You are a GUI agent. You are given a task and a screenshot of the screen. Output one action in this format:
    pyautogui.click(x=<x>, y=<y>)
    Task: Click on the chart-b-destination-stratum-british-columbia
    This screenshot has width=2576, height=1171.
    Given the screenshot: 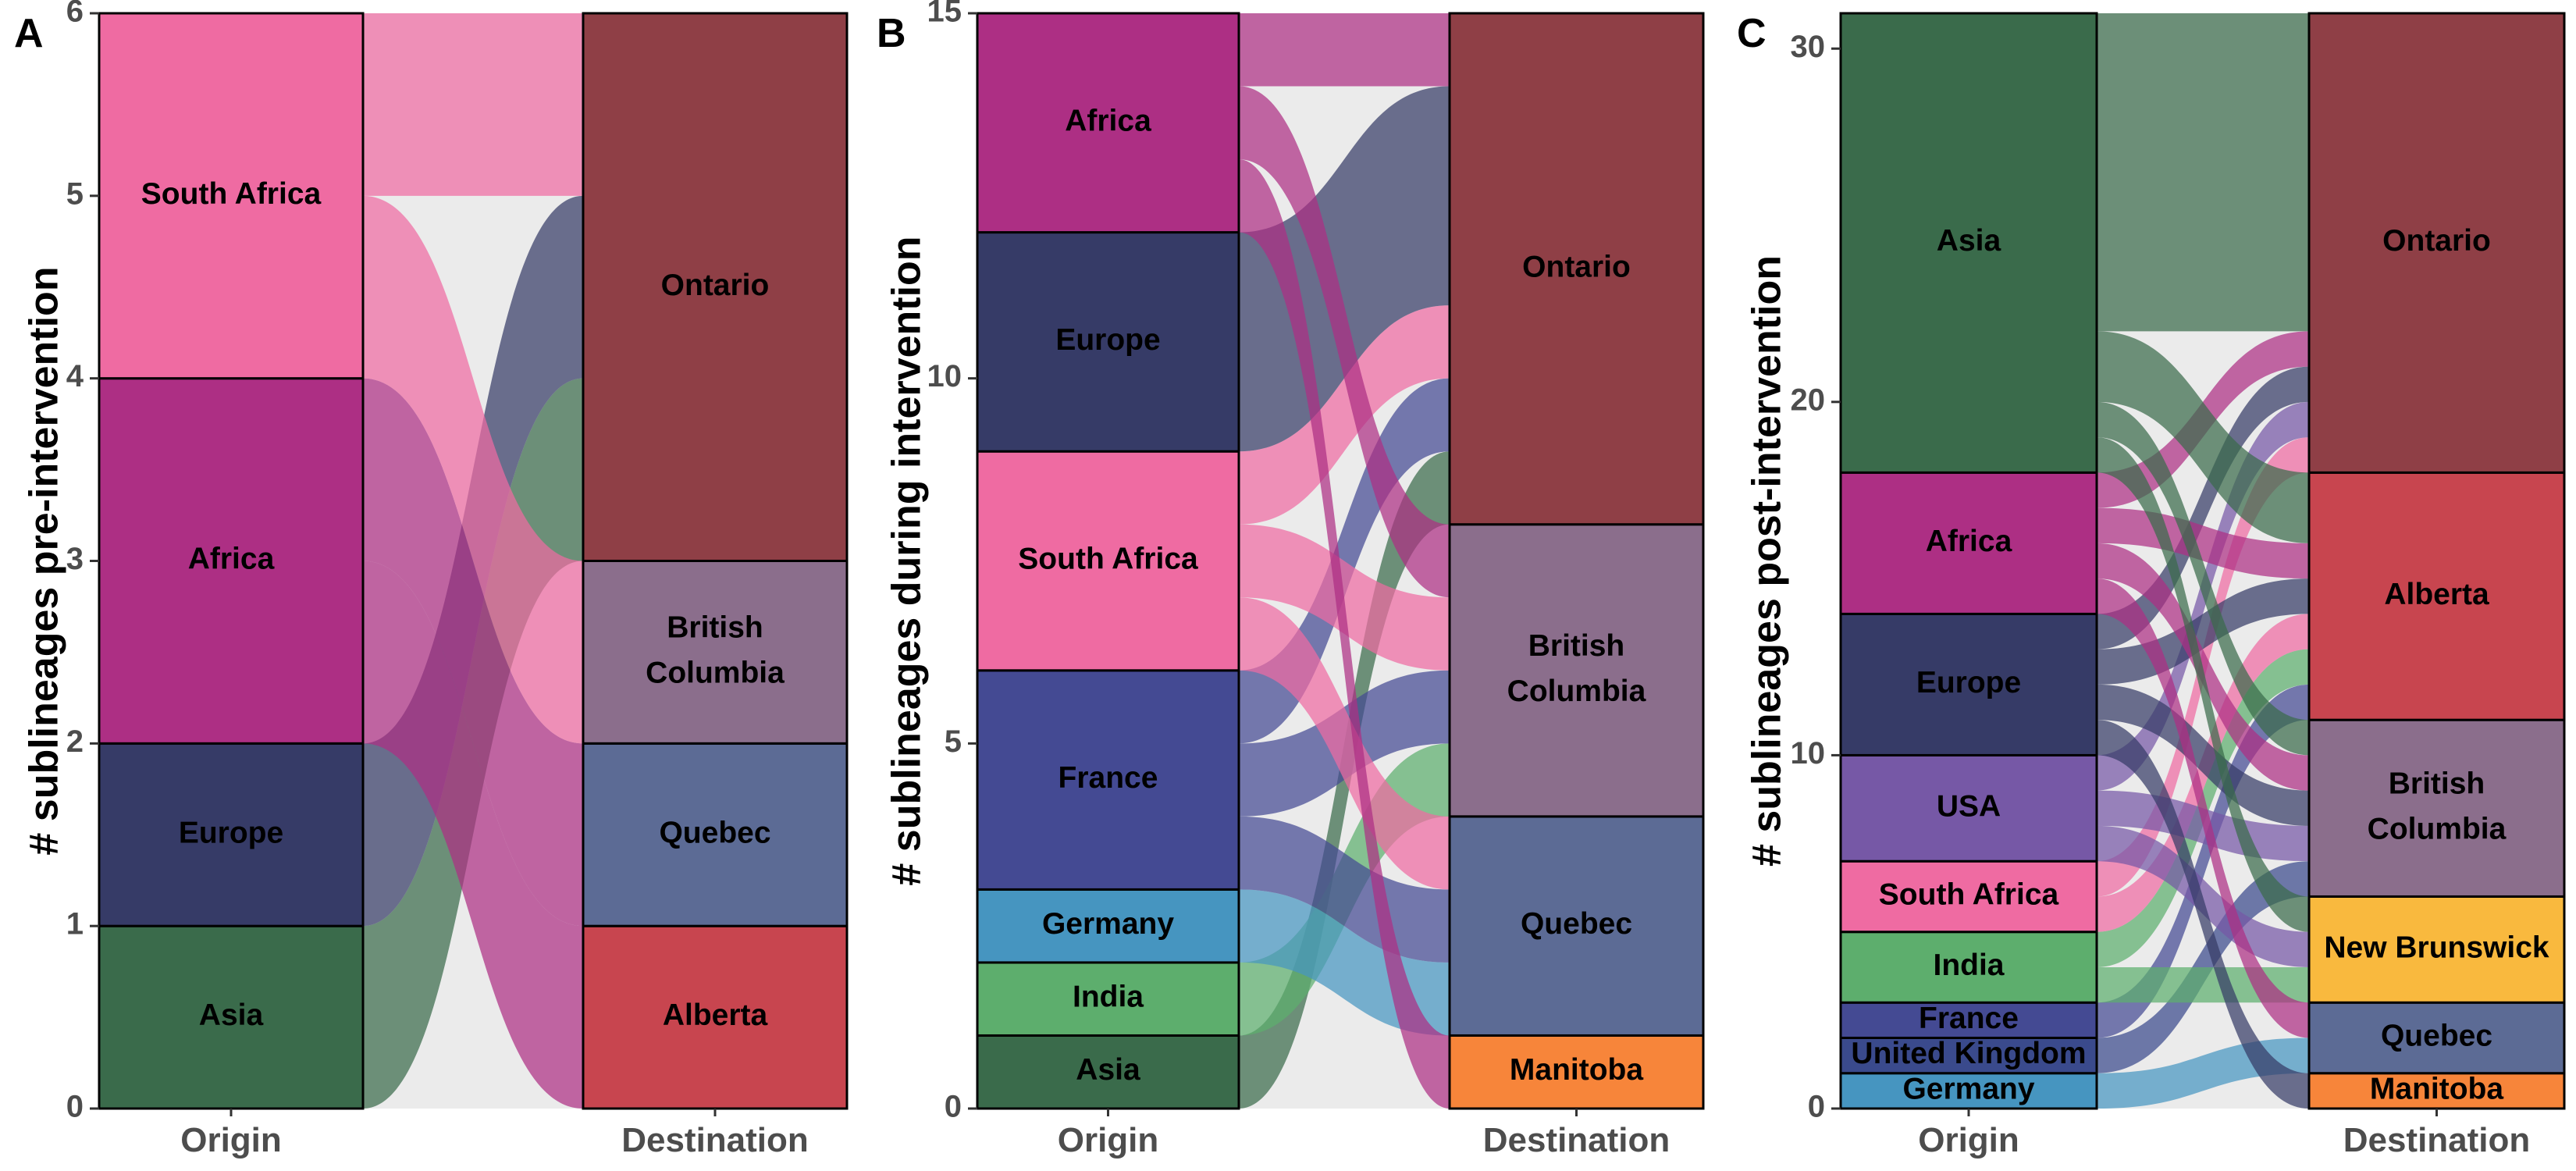 What is the action you would take?
    pyautogui.click(x=1576, y=670)
    